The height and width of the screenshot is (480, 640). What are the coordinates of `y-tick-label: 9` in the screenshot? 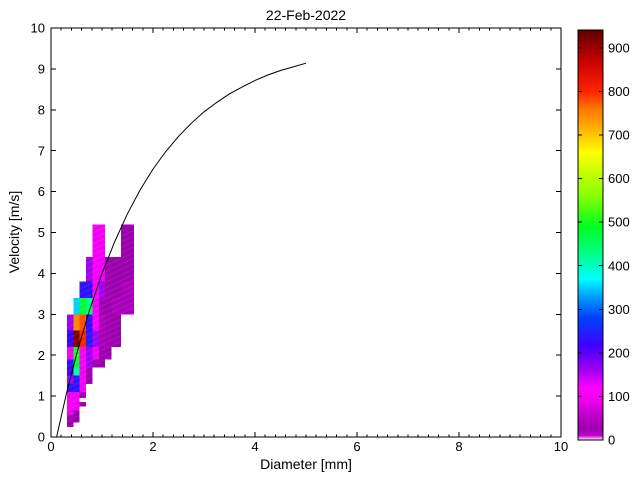 It's located at (41, 68).